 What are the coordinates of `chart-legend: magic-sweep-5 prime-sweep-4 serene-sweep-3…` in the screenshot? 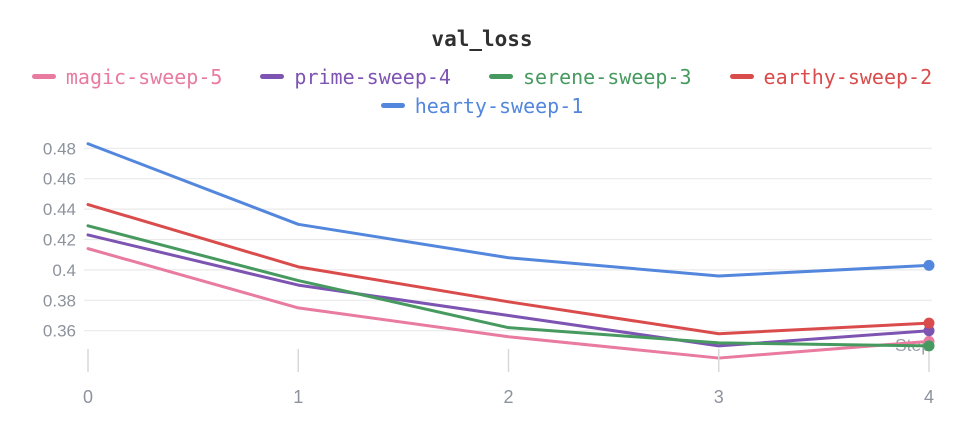 It's located at (482, 91).